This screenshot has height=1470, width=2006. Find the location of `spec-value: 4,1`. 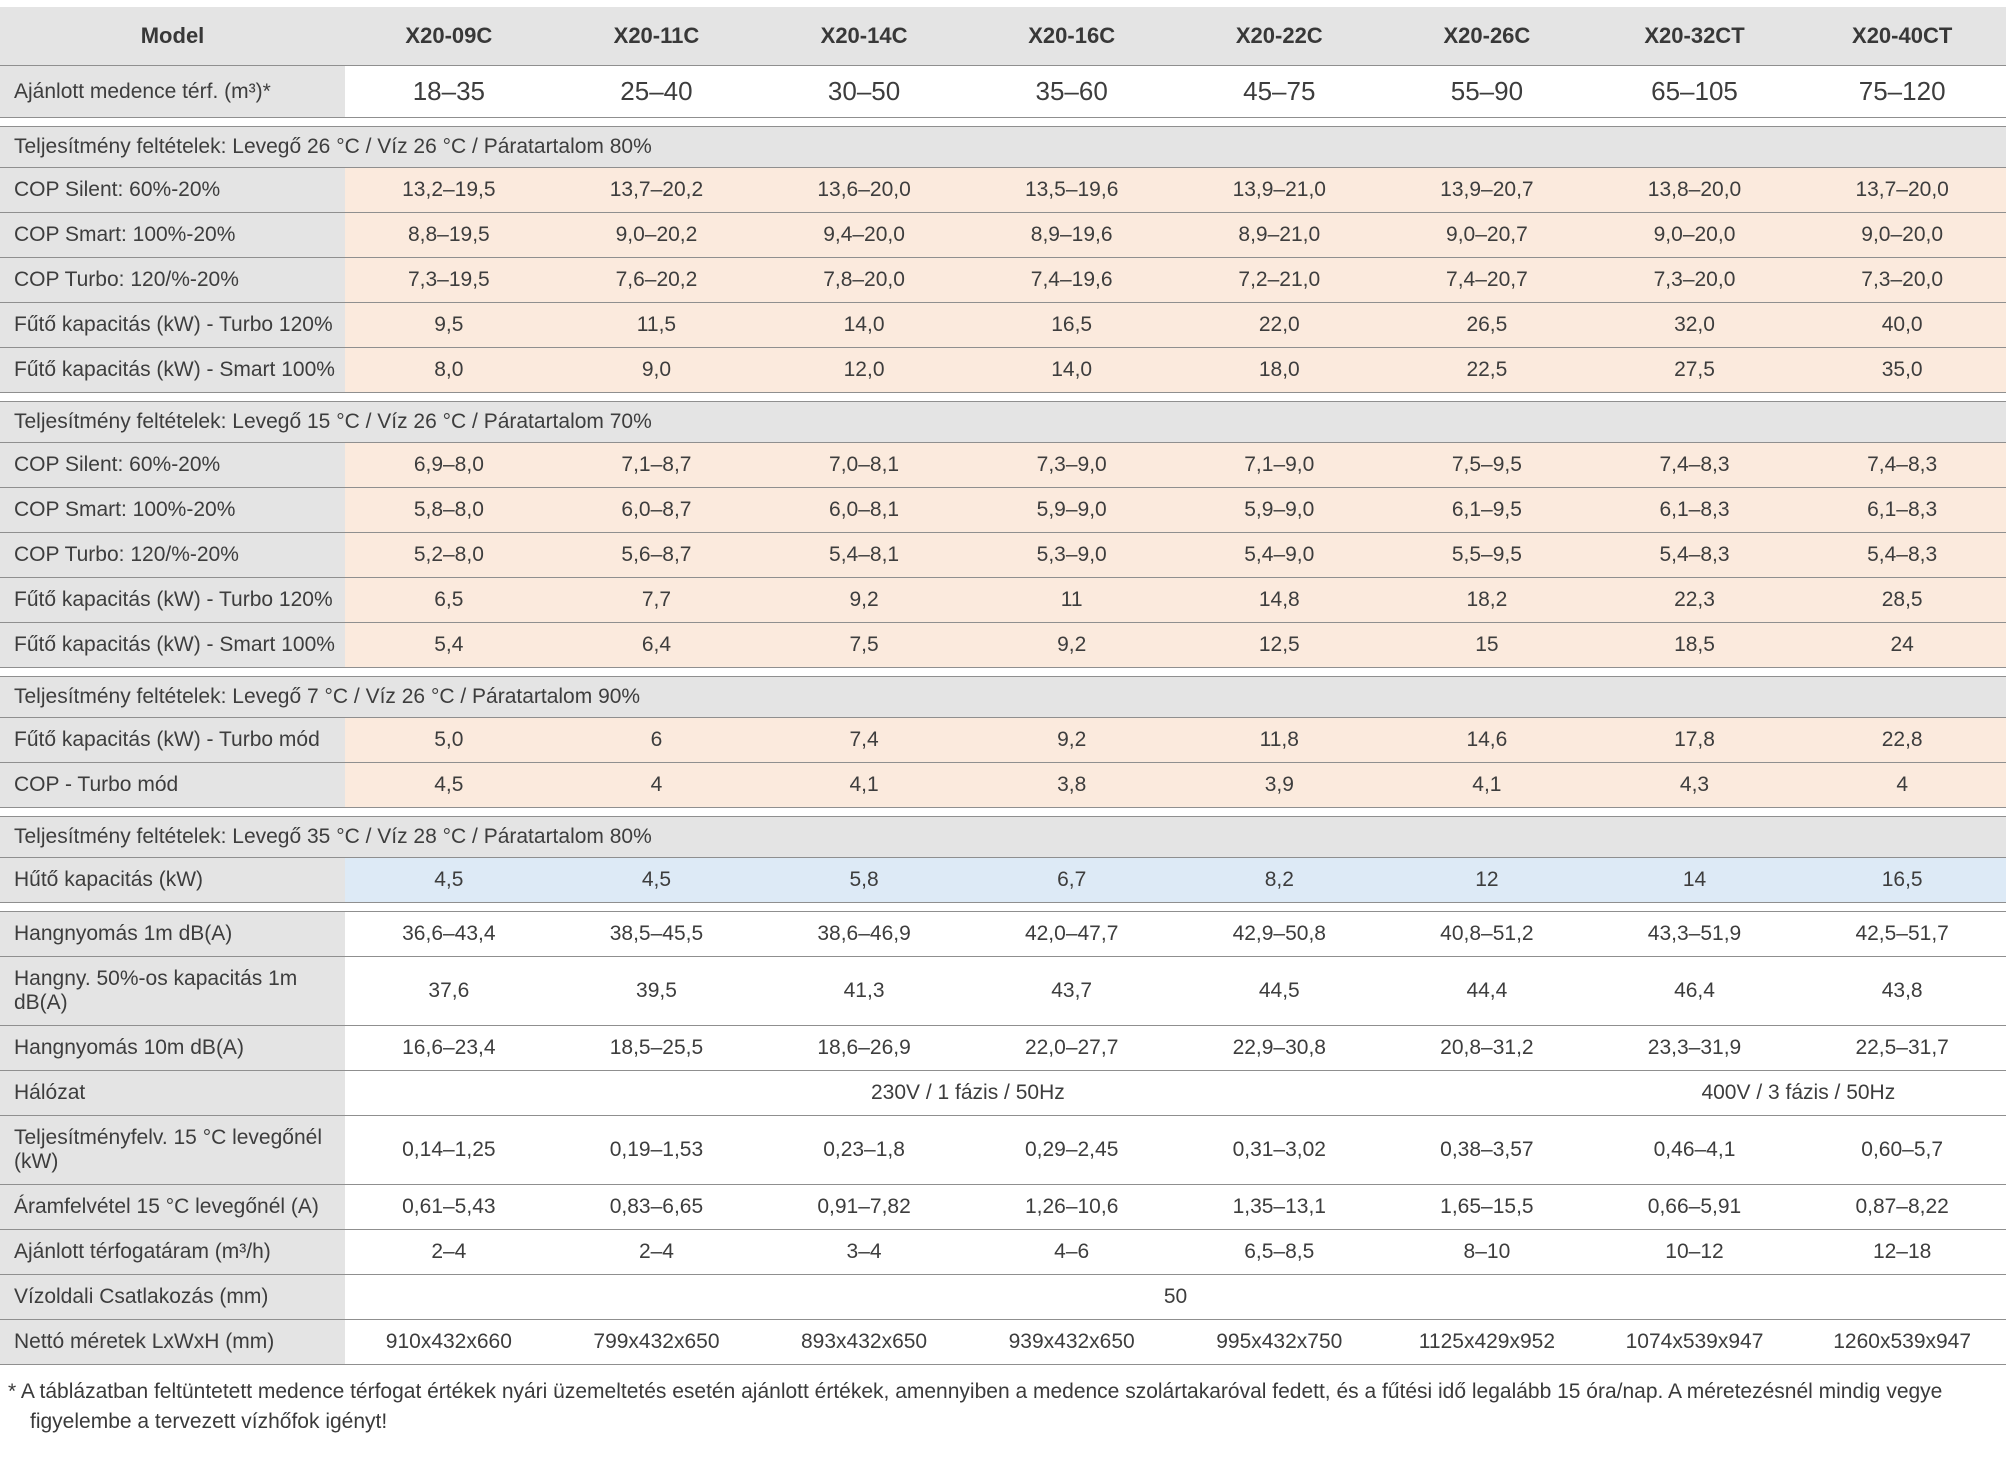

spec-value: 4,1 is located at coordinates (864, 785).